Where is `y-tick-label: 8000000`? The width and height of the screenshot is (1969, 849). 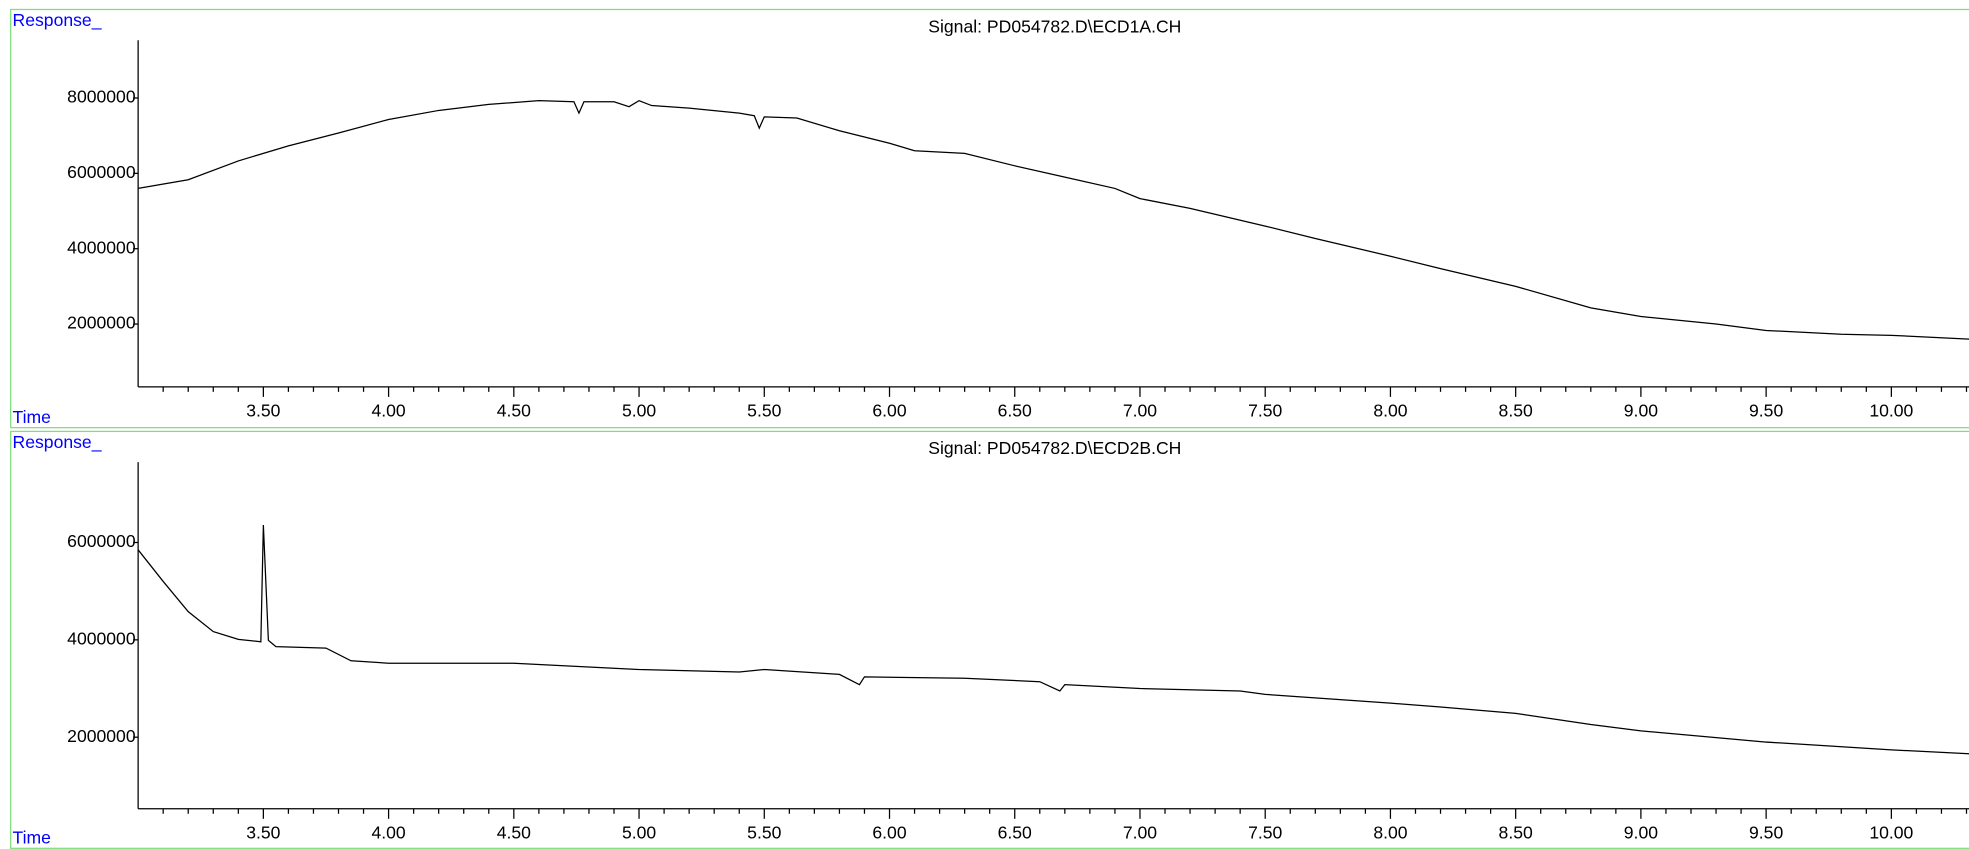
y-tick-label: 8000000 is located at coordinates (101, 97).